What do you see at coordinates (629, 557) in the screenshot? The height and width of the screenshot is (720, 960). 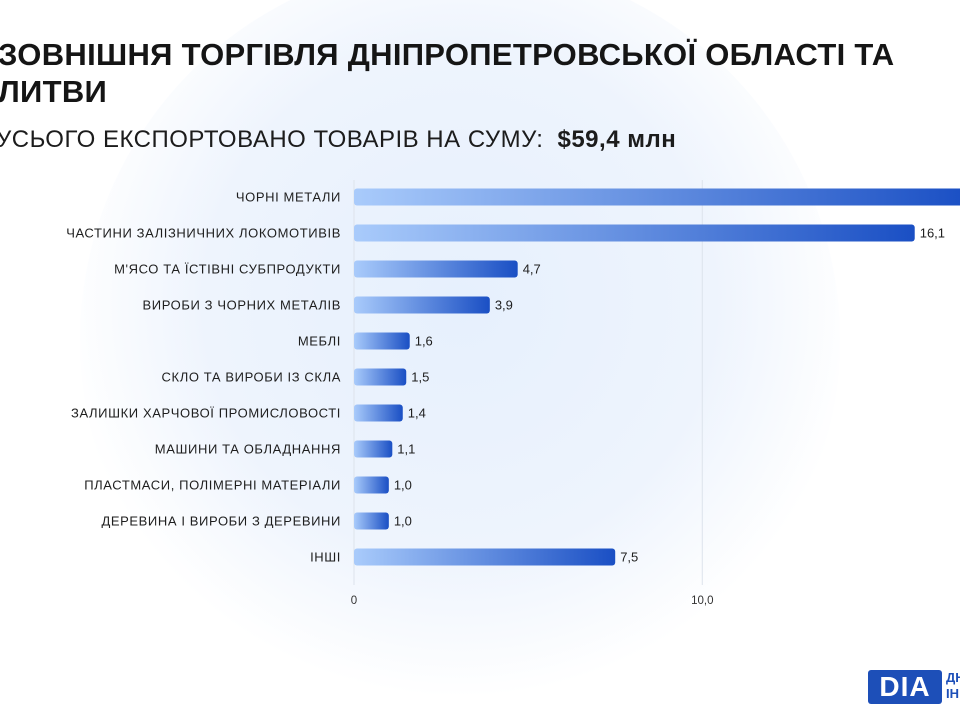 I see `value-label: 7,5` at bounding box center [629, 557].